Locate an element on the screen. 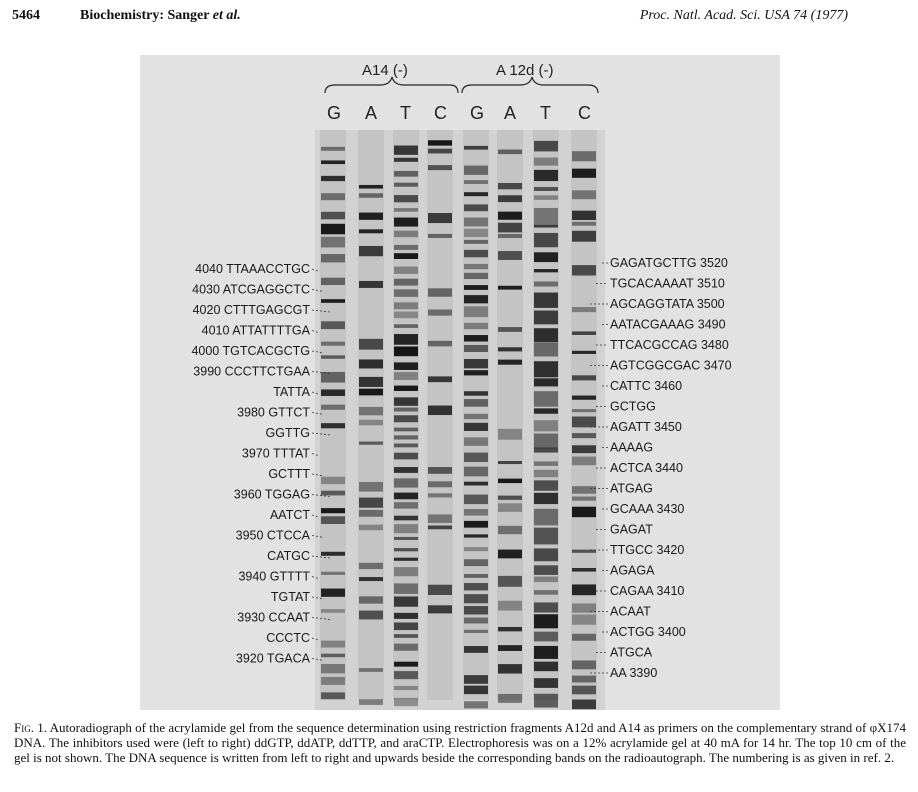 Image resolution: width=918 pixels, height=792 pixels. left-seq-row: 3920 TGACA is located at coordinates (273, 659).